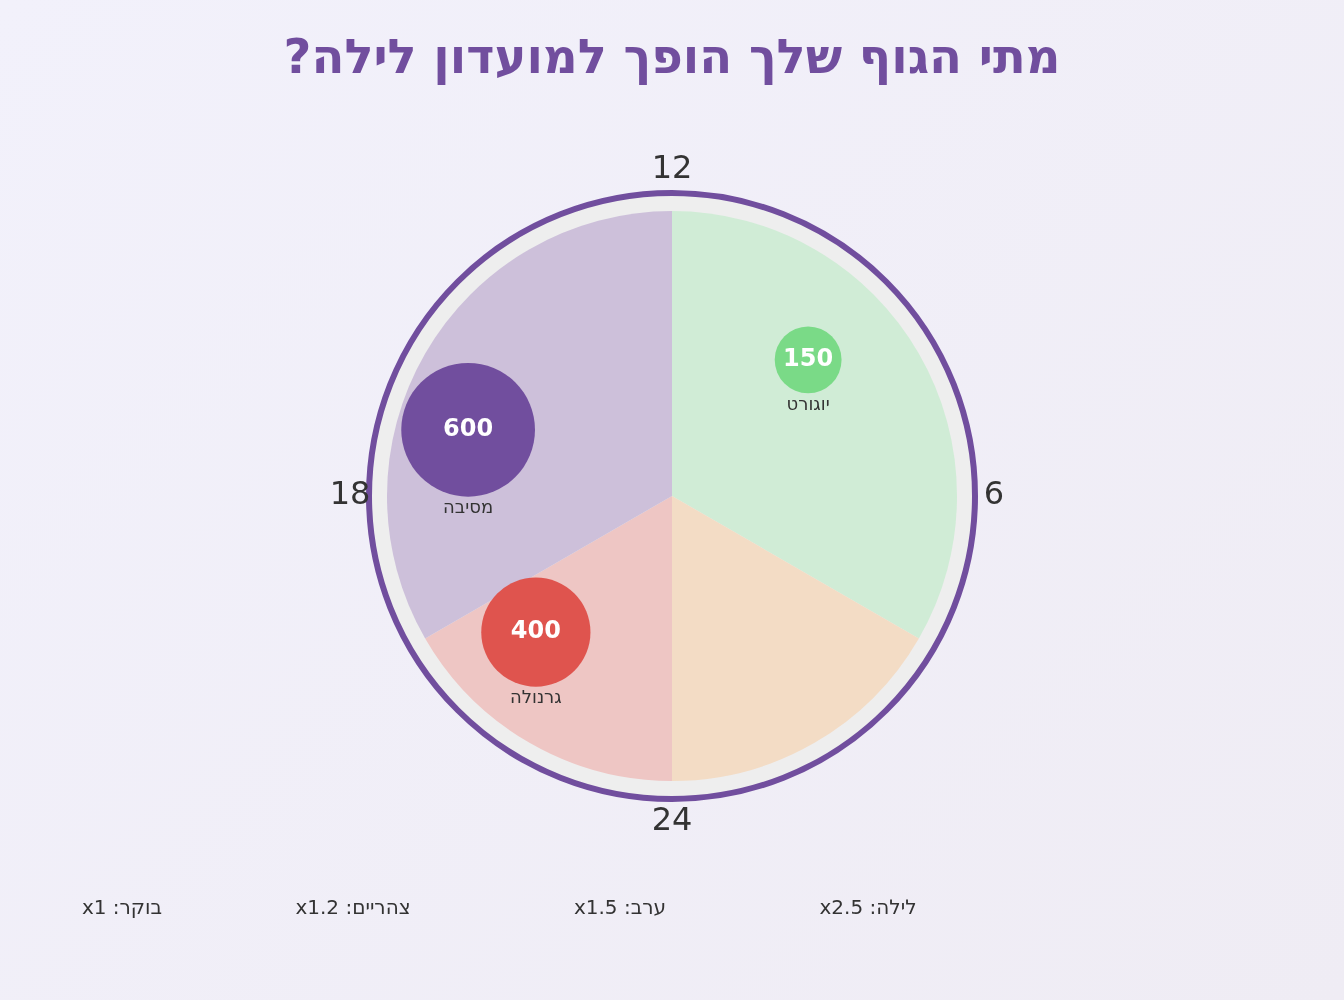 This screenshot has width=1344, height=1000. I want to click on text: 6, so click(994, 493).